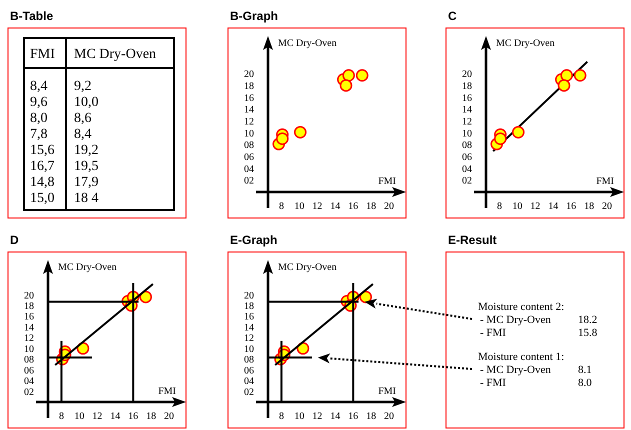 The width and height of the screenshot is (631, 430). What do you see at coordinates (83, 86) in the screenshot?
I see `text: 9,2` at bounding box center [83, 86].